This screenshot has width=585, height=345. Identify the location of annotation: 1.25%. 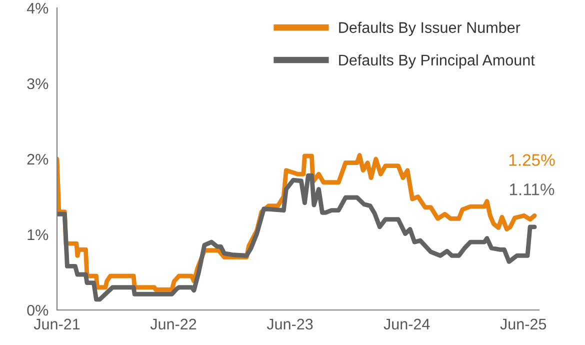
(532, 160).